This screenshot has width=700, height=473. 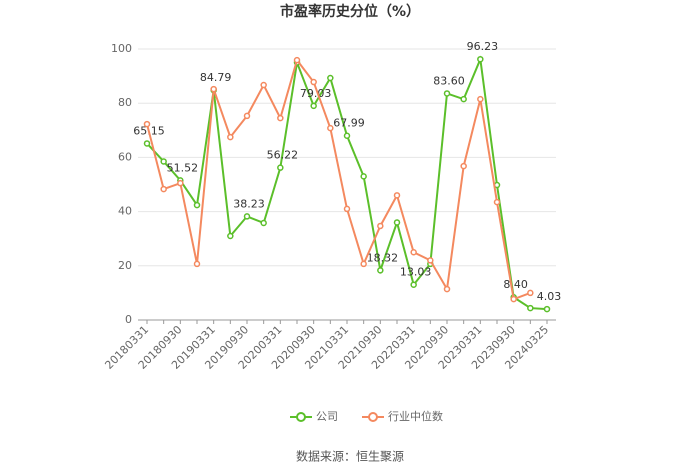 I want to click on value-label: 67.99, so click(x=349, y=123).